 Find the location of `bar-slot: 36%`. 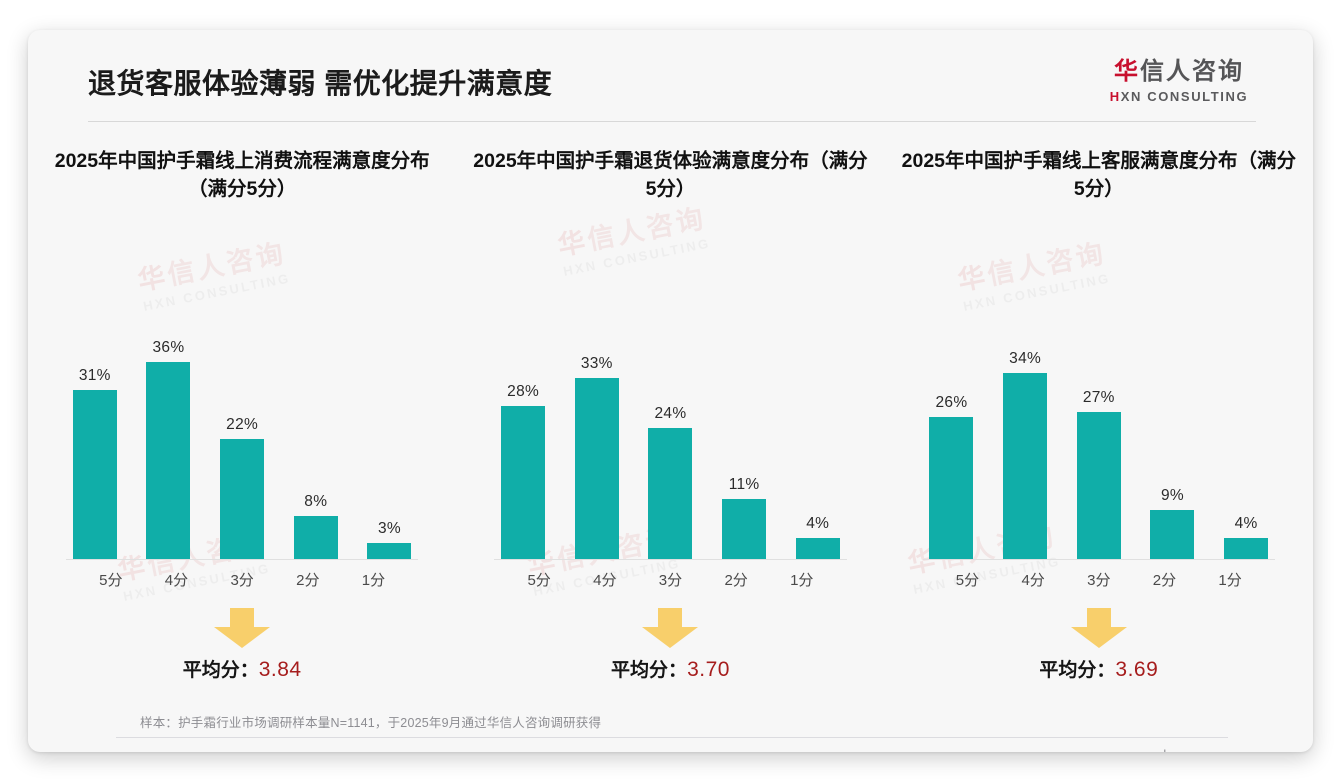

bar-slot: 36% is located at coordinates (168, 425).